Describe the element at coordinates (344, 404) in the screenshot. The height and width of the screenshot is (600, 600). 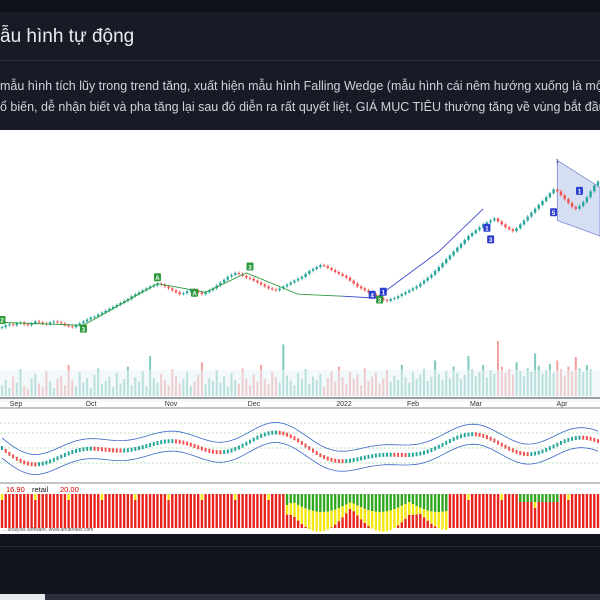
I see `x-tick-label: 2022` at that location.